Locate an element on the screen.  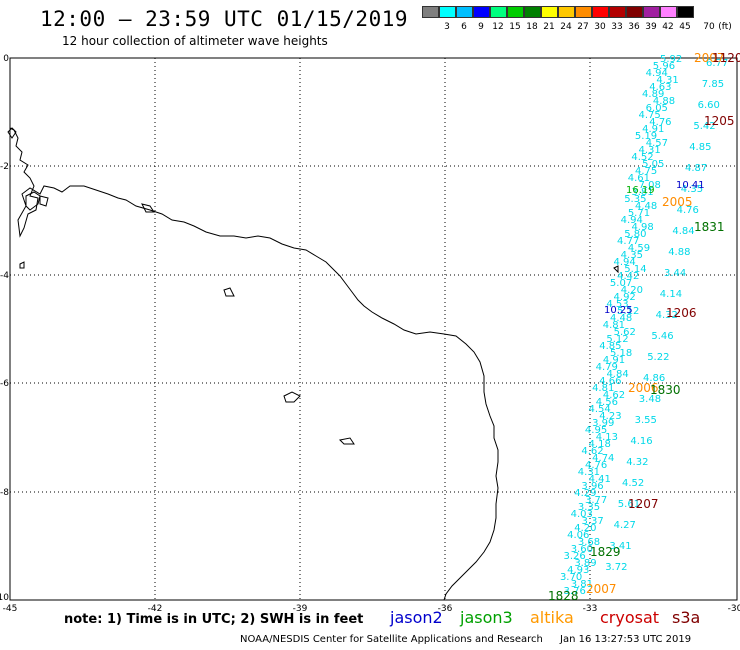
wave-height-value: 4.53 is located at coordinates (617, 304).